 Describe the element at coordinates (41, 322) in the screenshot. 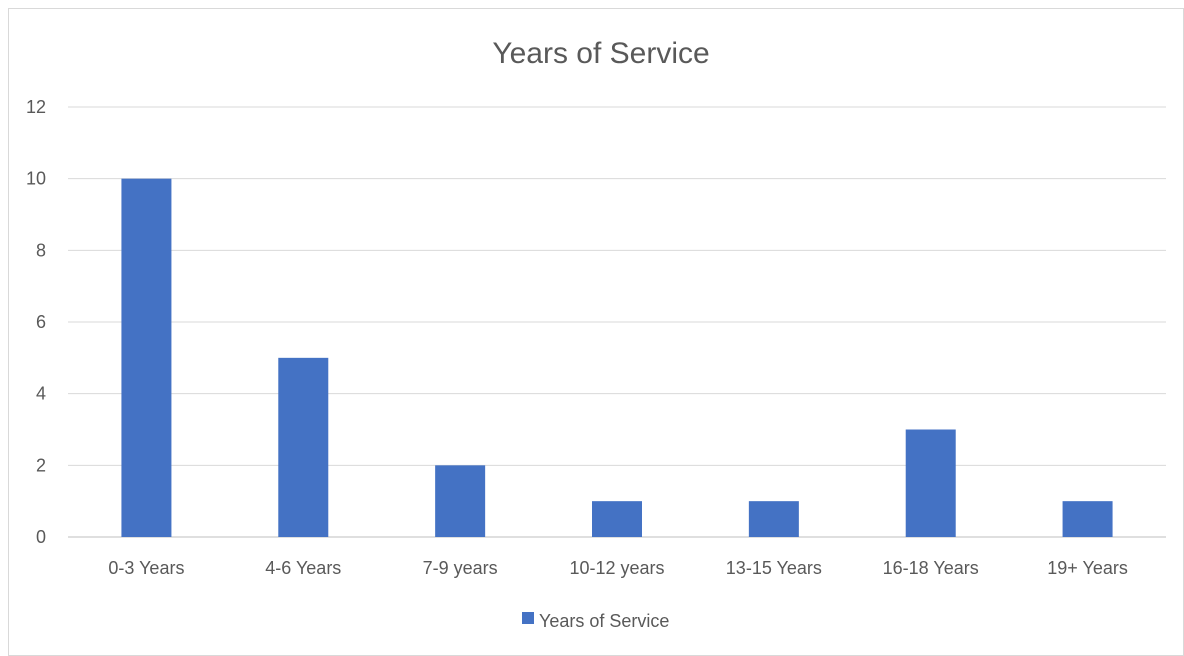

I see `y-tick-label: 6` at that location.